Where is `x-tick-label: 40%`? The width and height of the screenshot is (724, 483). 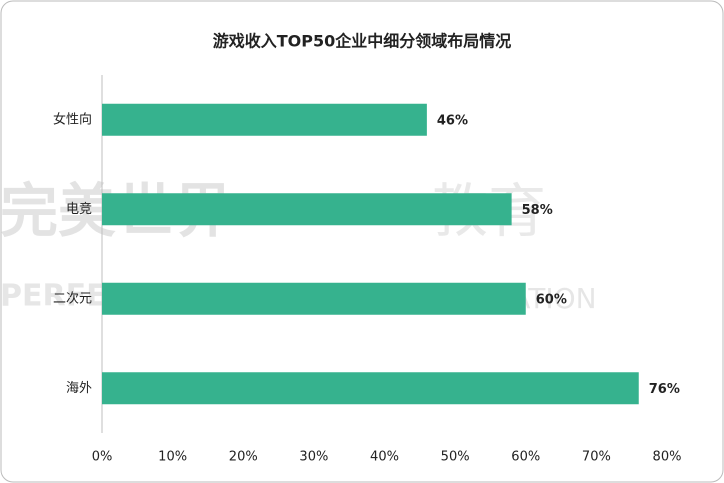
x-tick-label: 40% is located at coordinates (384, 457).